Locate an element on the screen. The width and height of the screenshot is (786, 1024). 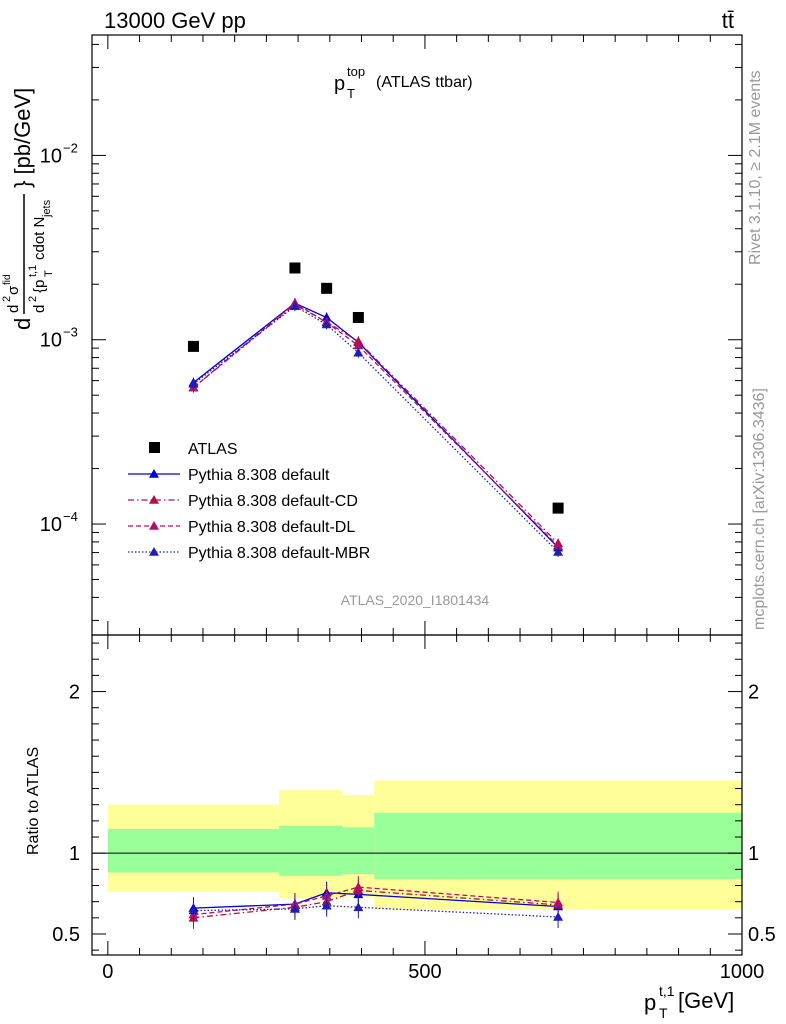
main-ytick-label-exp: −2 is located at coordinates (70, 147).